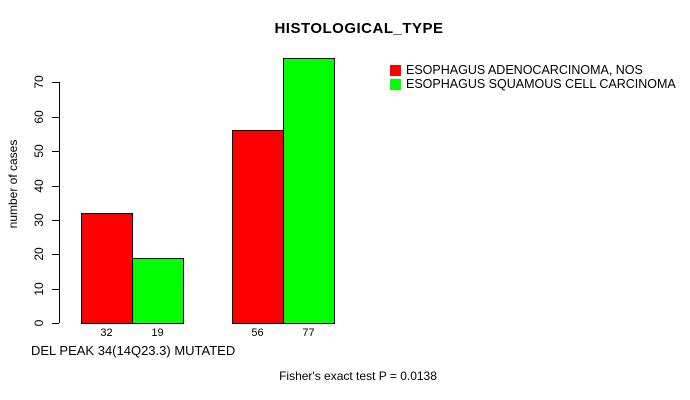  What do you see at coordinates (541, 84) in the screenshot?
I see `legend-label: ESOPHAGUS SQUAMOUS CELL CARCINOMA` at bounding box center [541, 84].